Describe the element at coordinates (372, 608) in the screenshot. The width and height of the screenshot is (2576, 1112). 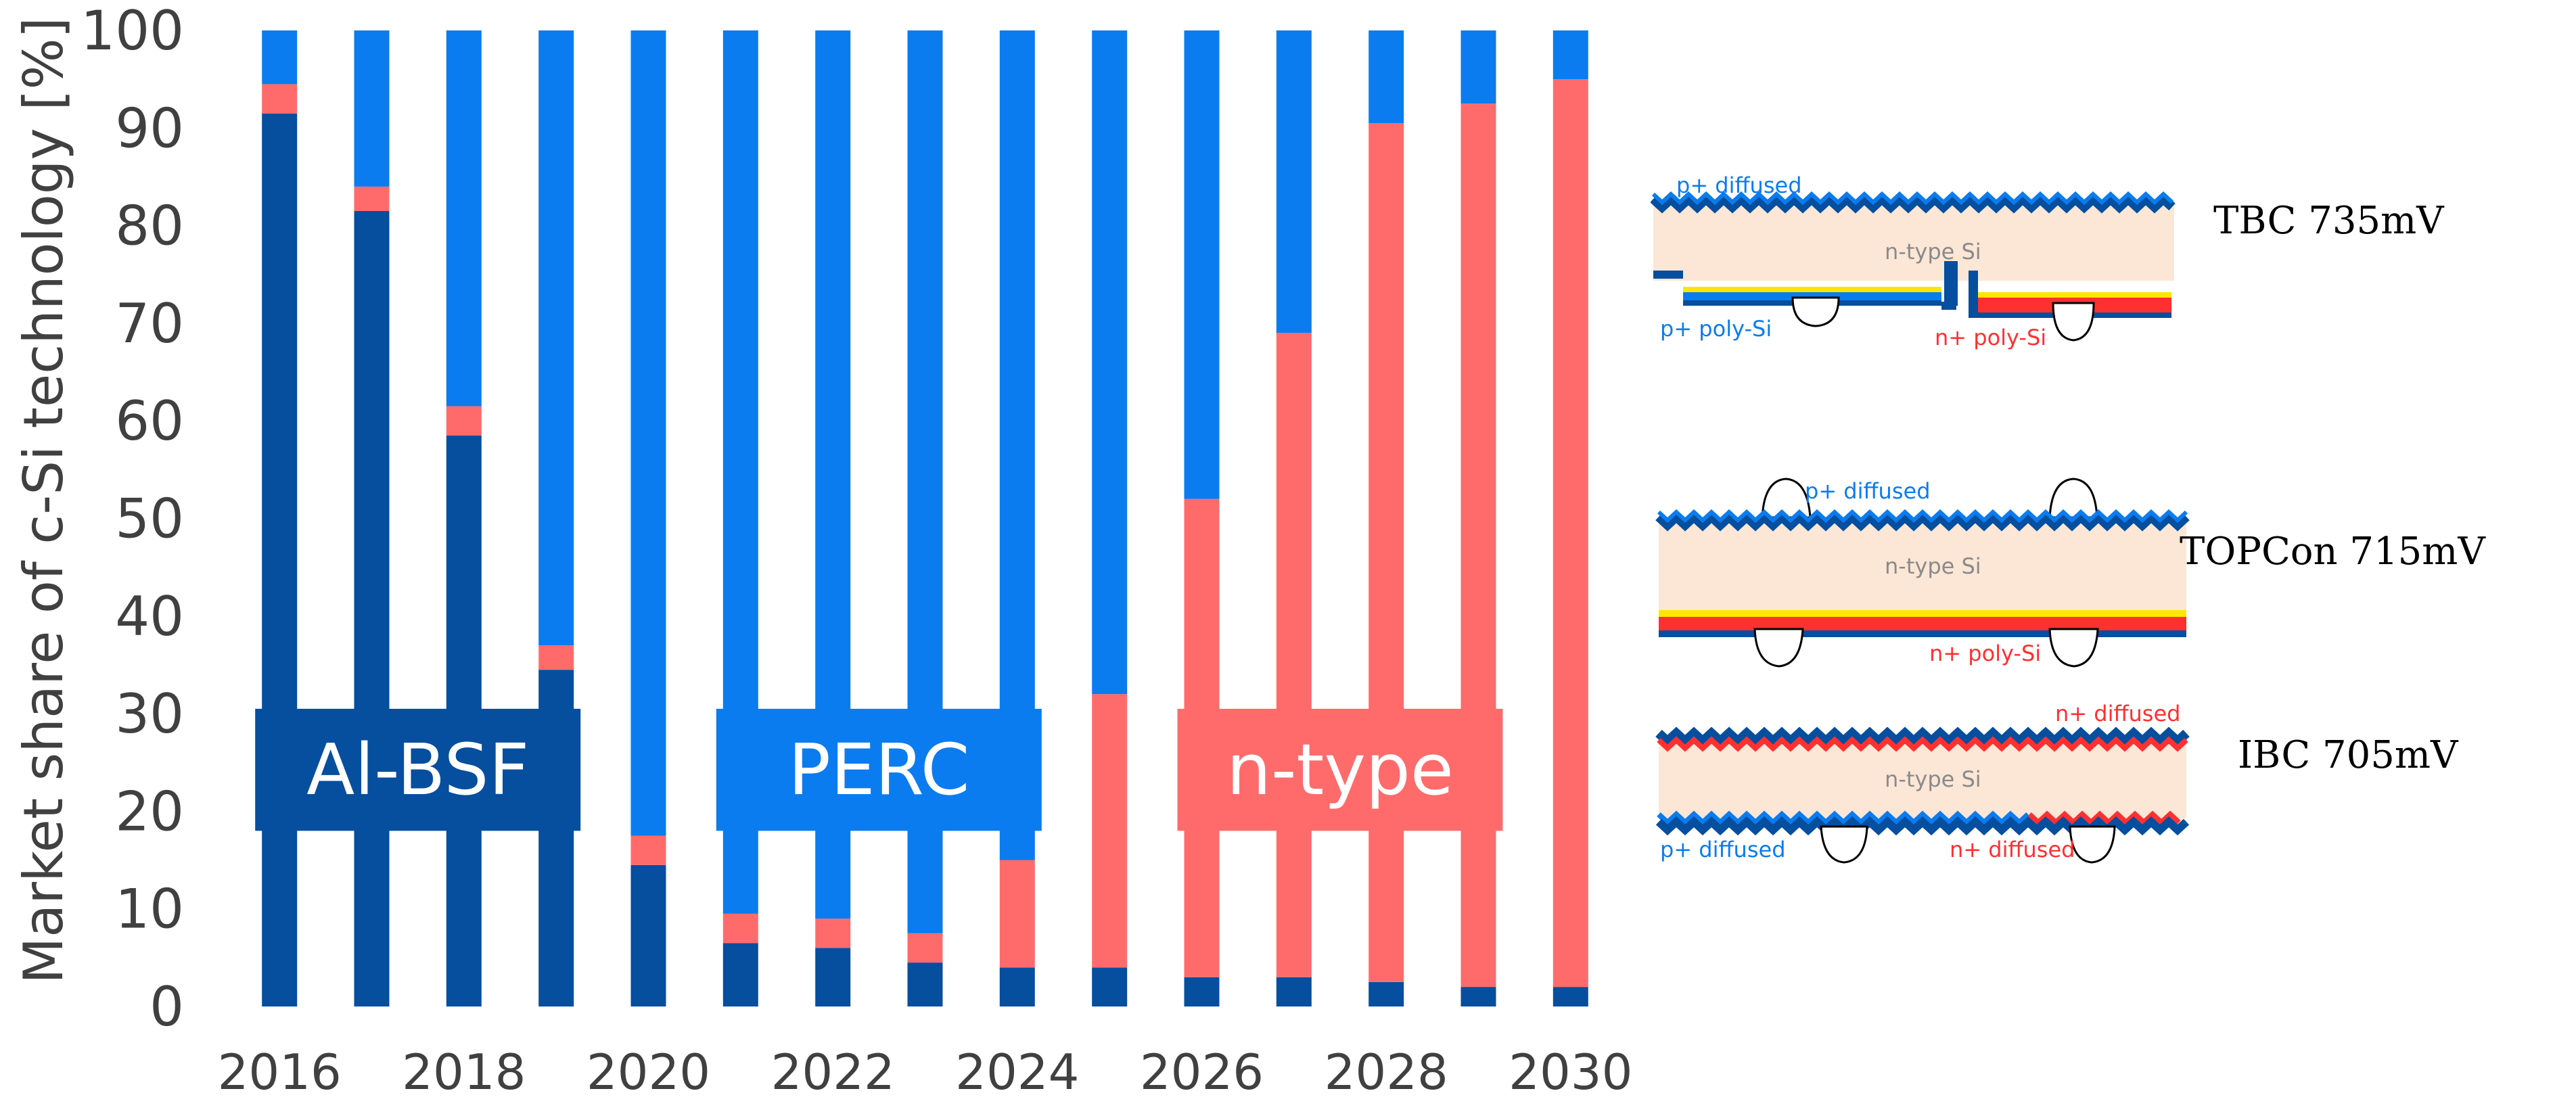
I see `bar-segment-2017-s0` at that location.